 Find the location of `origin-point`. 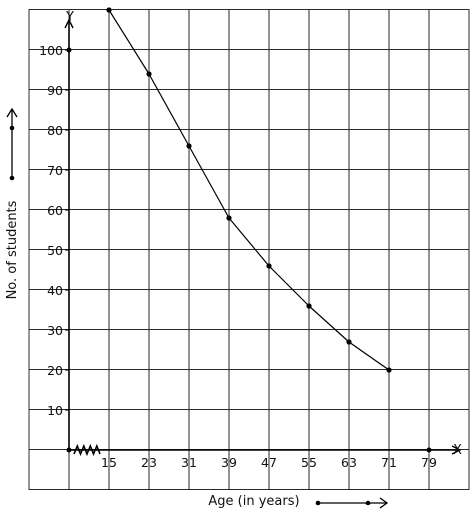

origin-point is located at coordinates (69, 450).